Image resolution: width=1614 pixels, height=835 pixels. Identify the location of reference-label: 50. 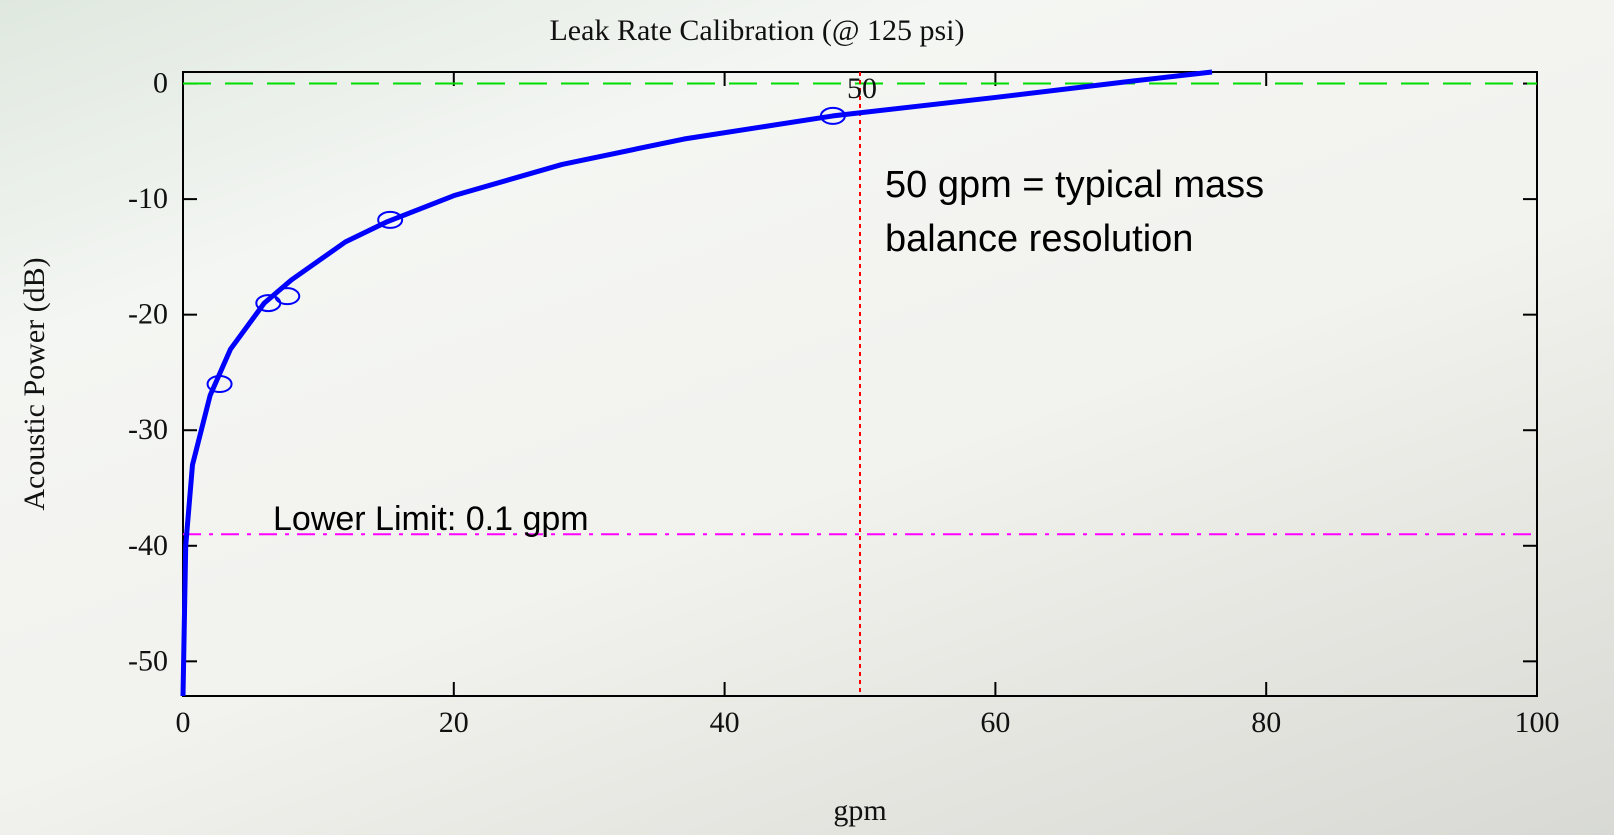
(862, 88).